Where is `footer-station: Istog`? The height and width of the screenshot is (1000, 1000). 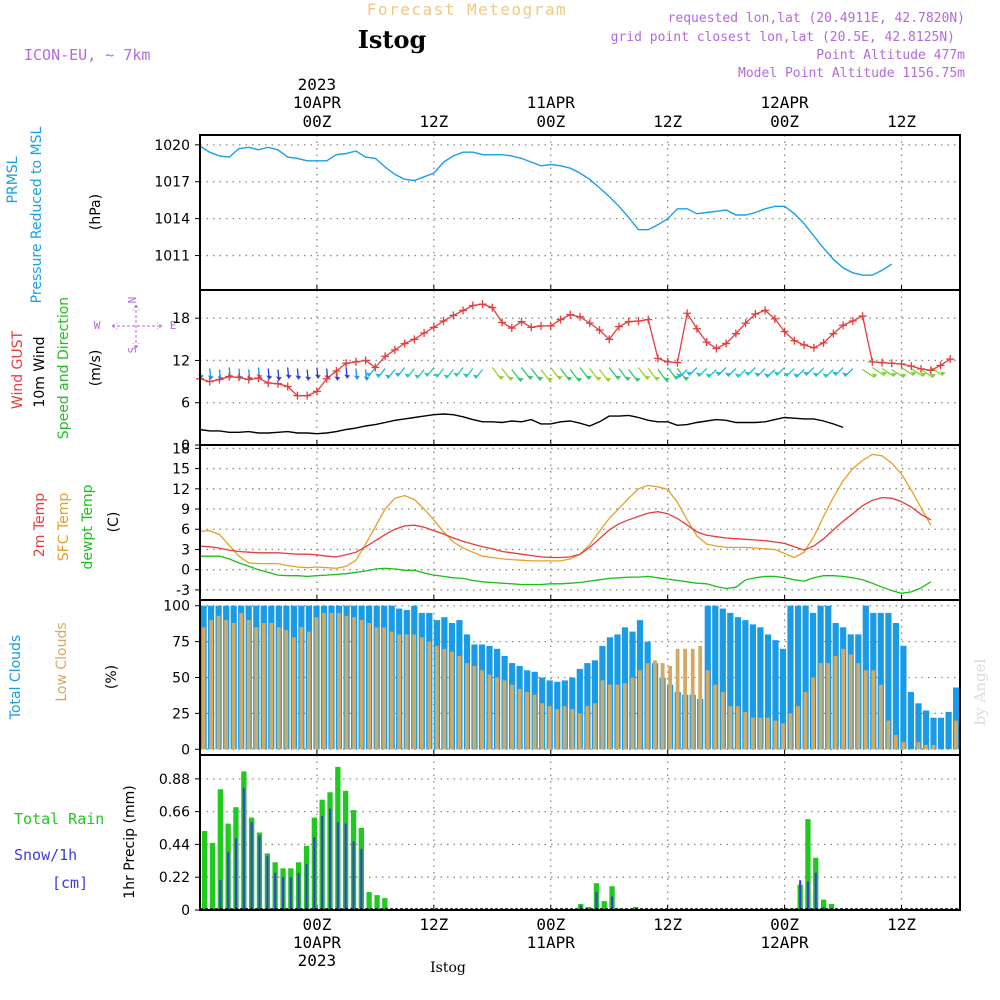
footer-station: Istog is located at coordinates (448, 968).